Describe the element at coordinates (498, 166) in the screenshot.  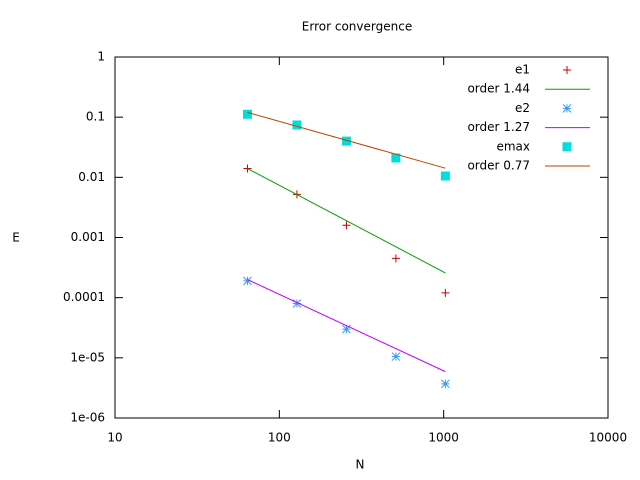
I see `legend-label: order 0.77` at that location.